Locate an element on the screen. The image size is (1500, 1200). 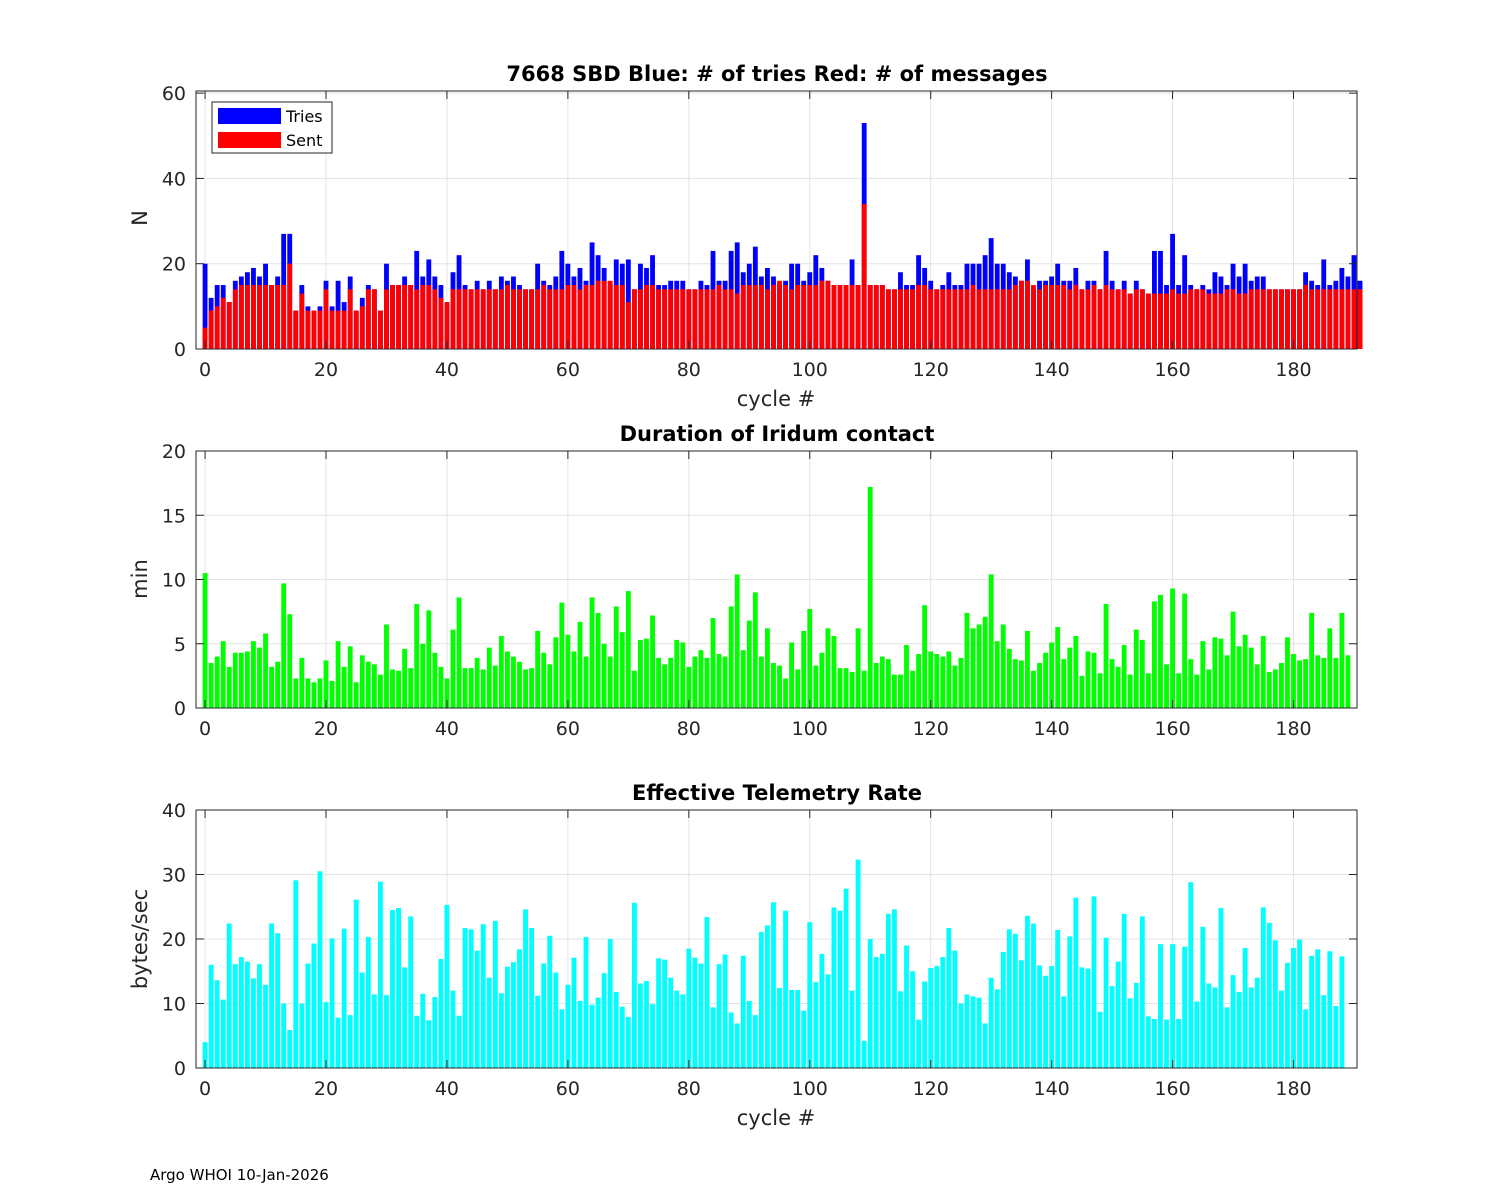
panel-tries-sent-ytick-label: 0 is located at coordinates (180, 350).